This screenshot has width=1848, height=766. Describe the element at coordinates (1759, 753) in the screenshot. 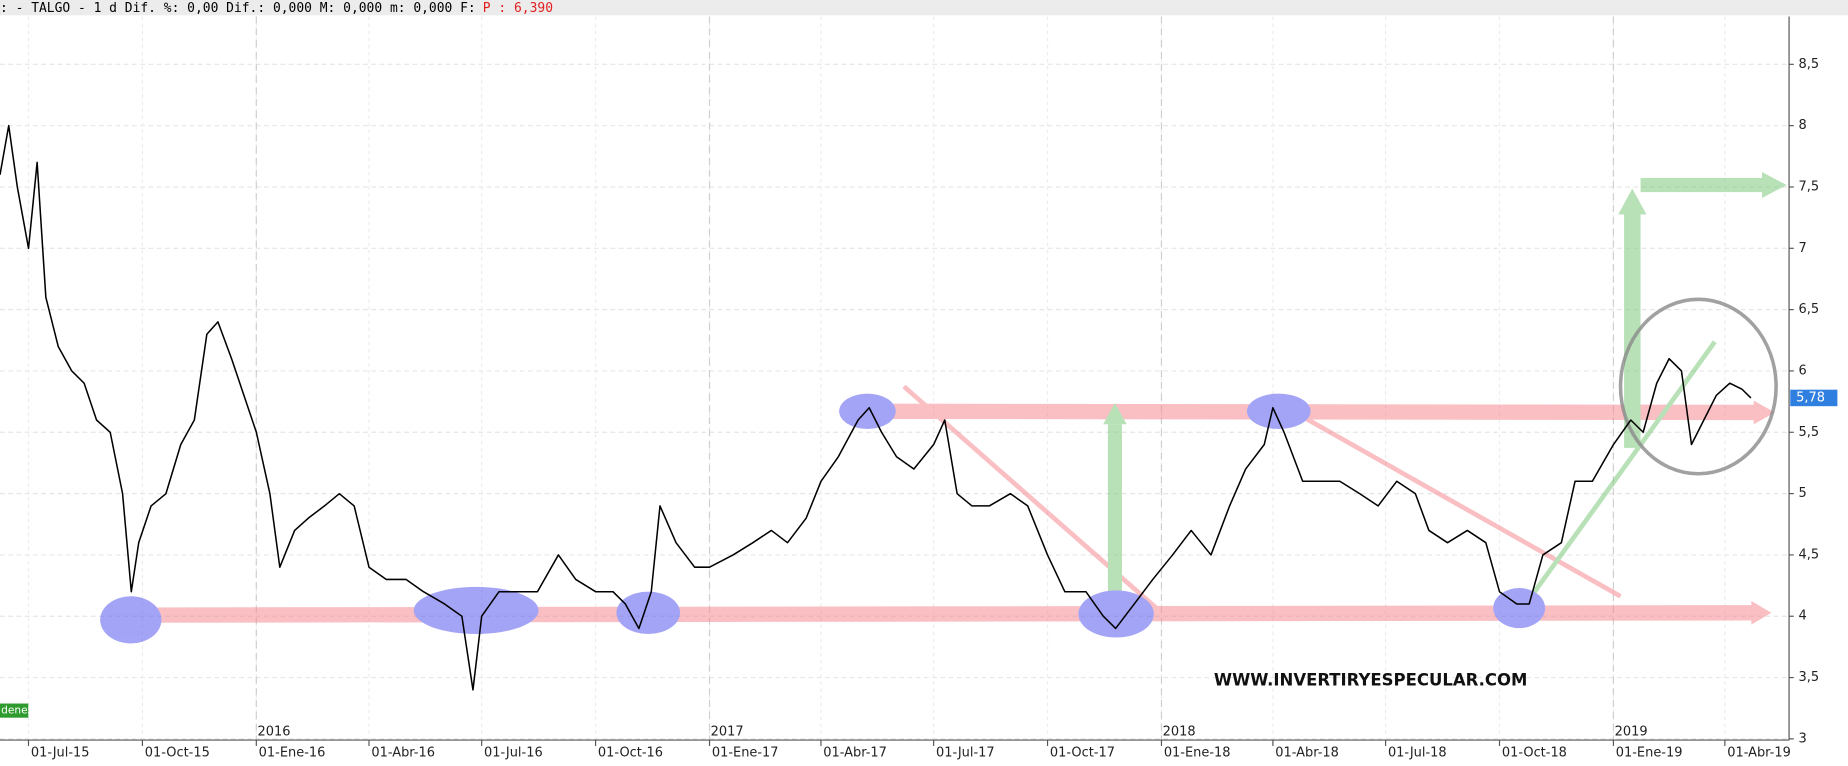

I see `x-tick-label: 01-Abr-19` at that location.